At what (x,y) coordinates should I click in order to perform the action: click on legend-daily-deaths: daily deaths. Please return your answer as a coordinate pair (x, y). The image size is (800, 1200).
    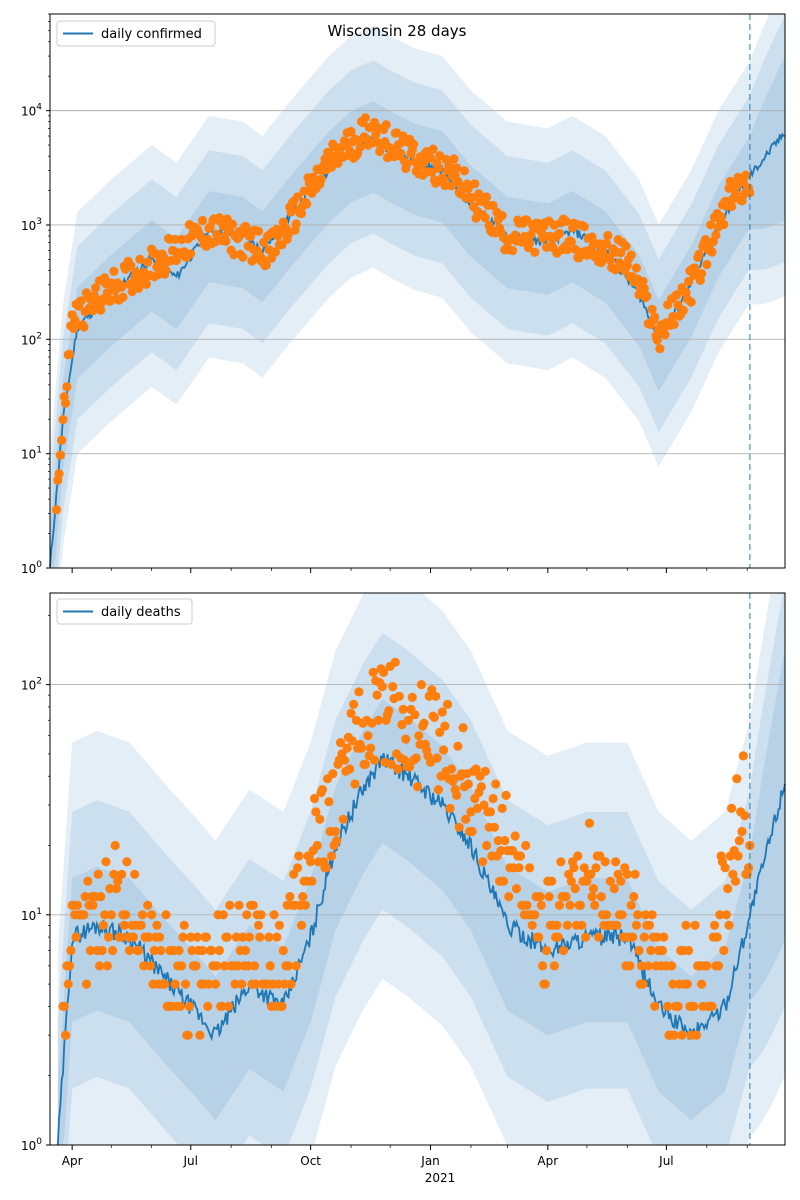
    Looking at the image, I should click on (141, 612).